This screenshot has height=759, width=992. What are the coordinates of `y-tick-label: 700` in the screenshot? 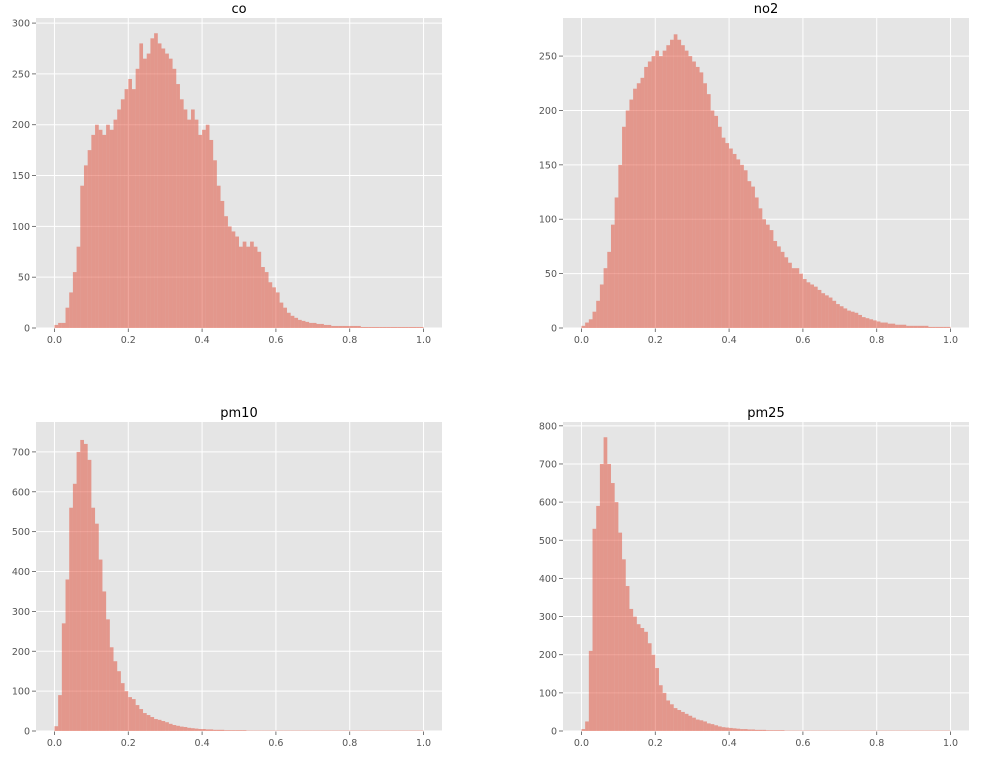 It's located at (21, 452).